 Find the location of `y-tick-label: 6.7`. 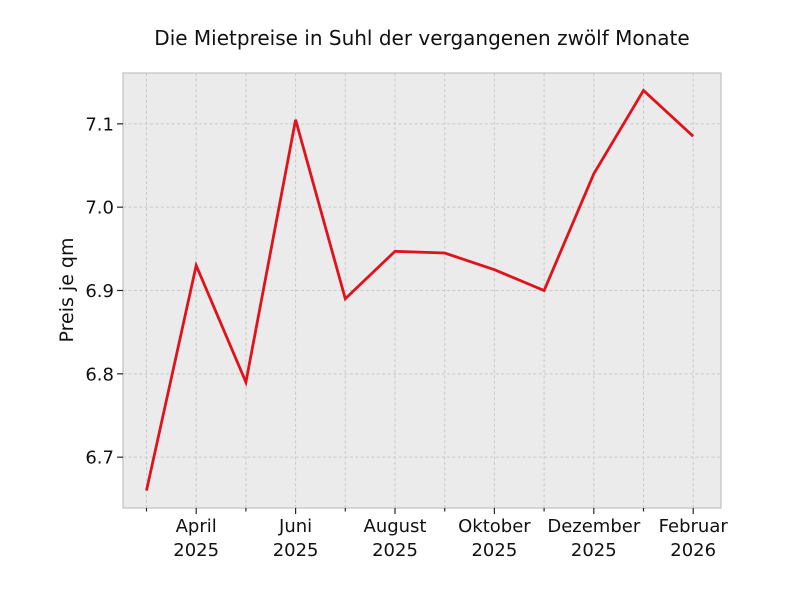

y-tick-label: 6.7 is located at coordinates (99, 458).